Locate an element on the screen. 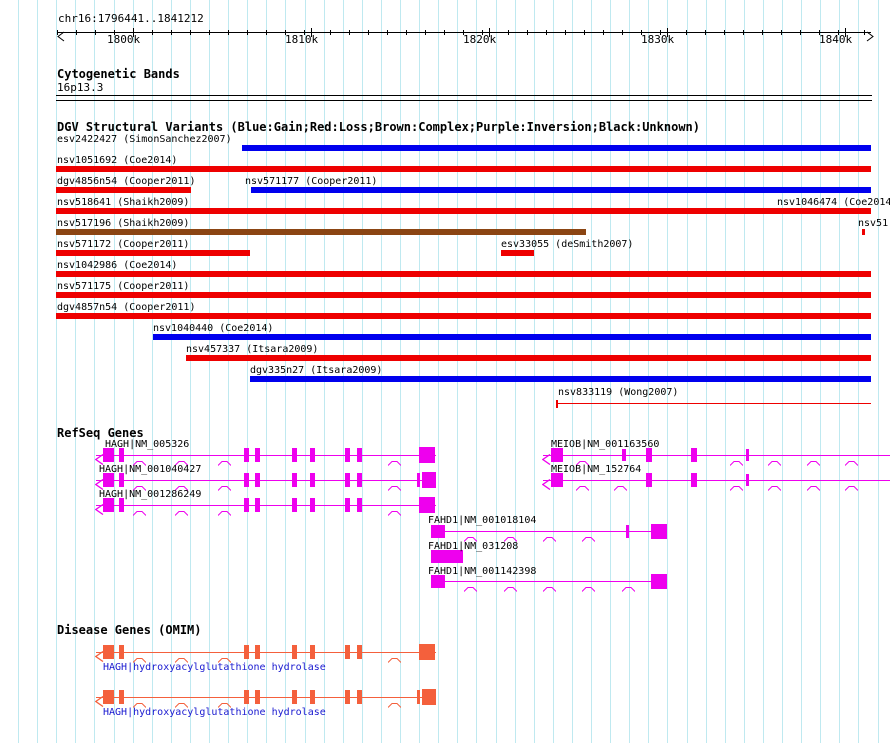 This screenshot has height=743, width=890. refseq-gene-label: HAGH|NM_001286249 is located at coordinates (150, 494).